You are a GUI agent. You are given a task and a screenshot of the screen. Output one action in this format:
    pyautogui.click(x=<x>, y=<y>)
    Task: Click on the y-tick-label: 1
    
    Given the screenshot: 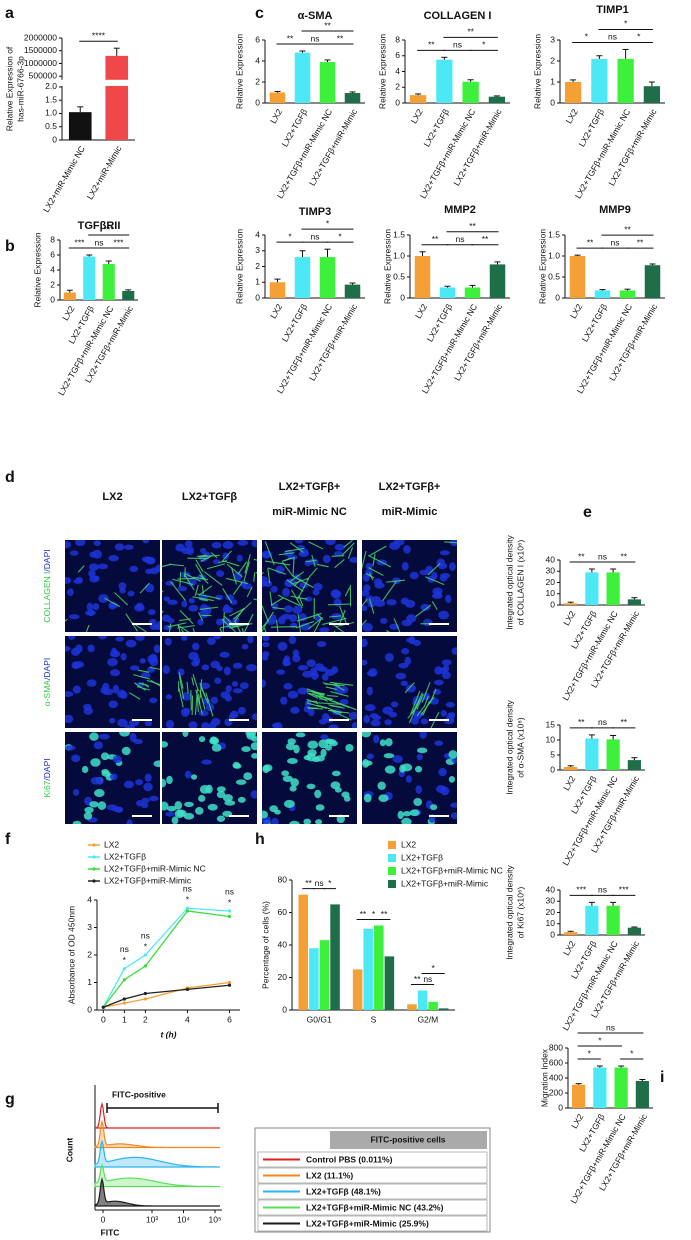 What is the action you would take?
    pyautogui.click(x=89, y=982)
    